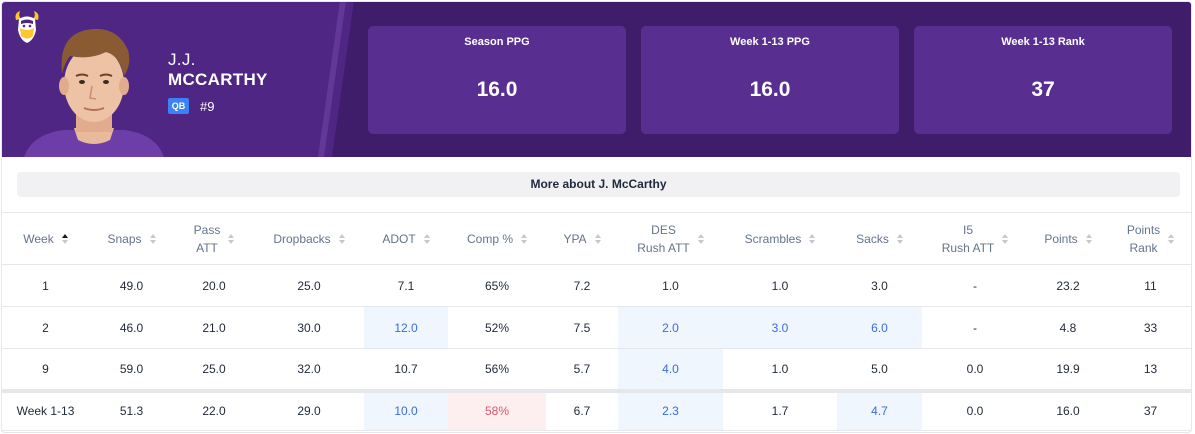 This screenshot has width=1195, height=434. Describe the element at coordinates (406, 285) in the screenshot. I see `table-cell: 7.1` at that location.